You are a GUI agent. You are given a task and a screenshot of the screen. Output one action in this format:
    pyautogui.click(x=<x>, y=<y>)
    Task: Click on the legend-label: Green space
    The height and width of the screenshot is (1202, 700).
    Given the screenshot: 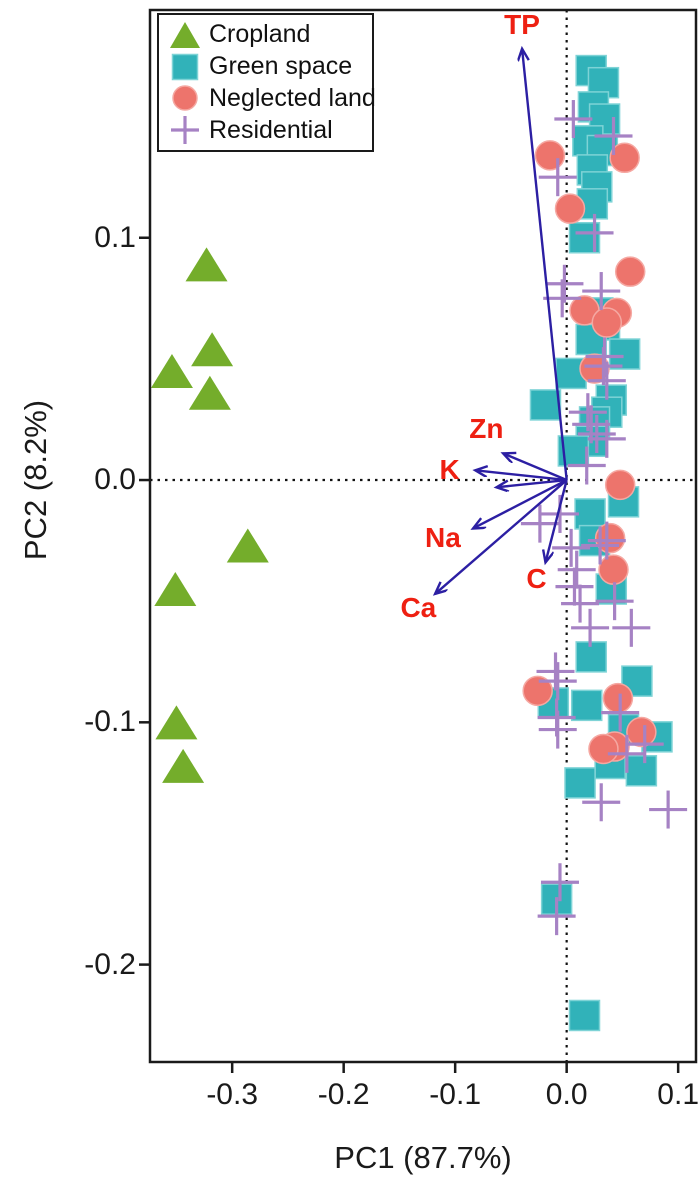 What is the action you would take?
    pyautogui.click(x=281, y=66)
    